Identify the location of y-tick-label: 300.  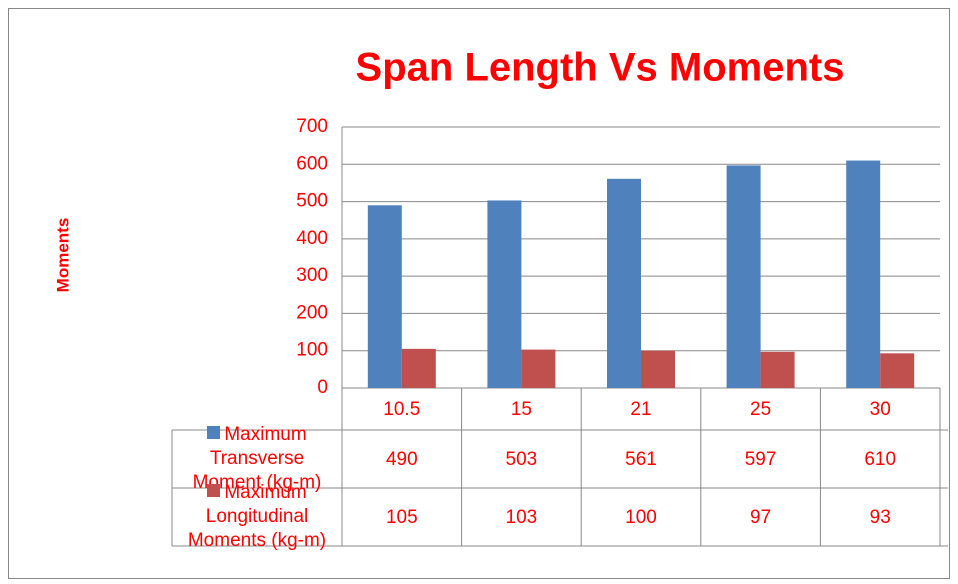
(312, 275).